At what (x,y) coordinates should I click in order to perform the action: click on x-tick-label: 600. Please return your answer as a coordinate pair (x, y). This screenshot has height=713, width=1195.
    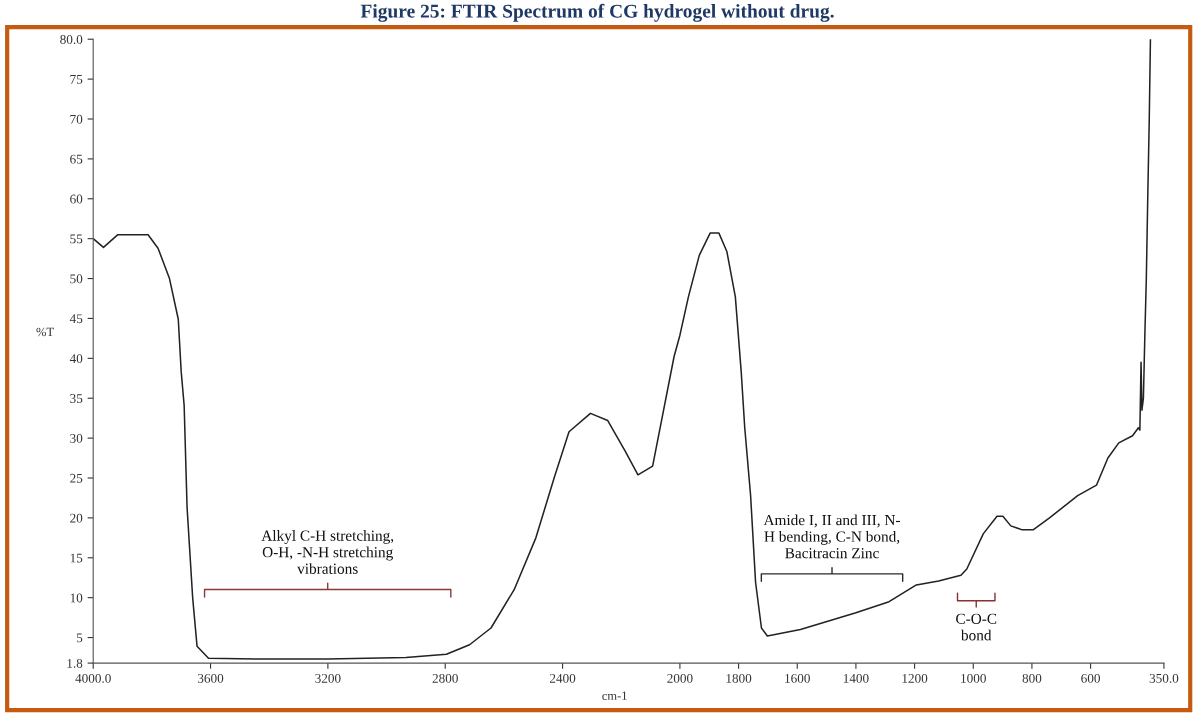
    Looking at the image, I should click on (1090, 678).